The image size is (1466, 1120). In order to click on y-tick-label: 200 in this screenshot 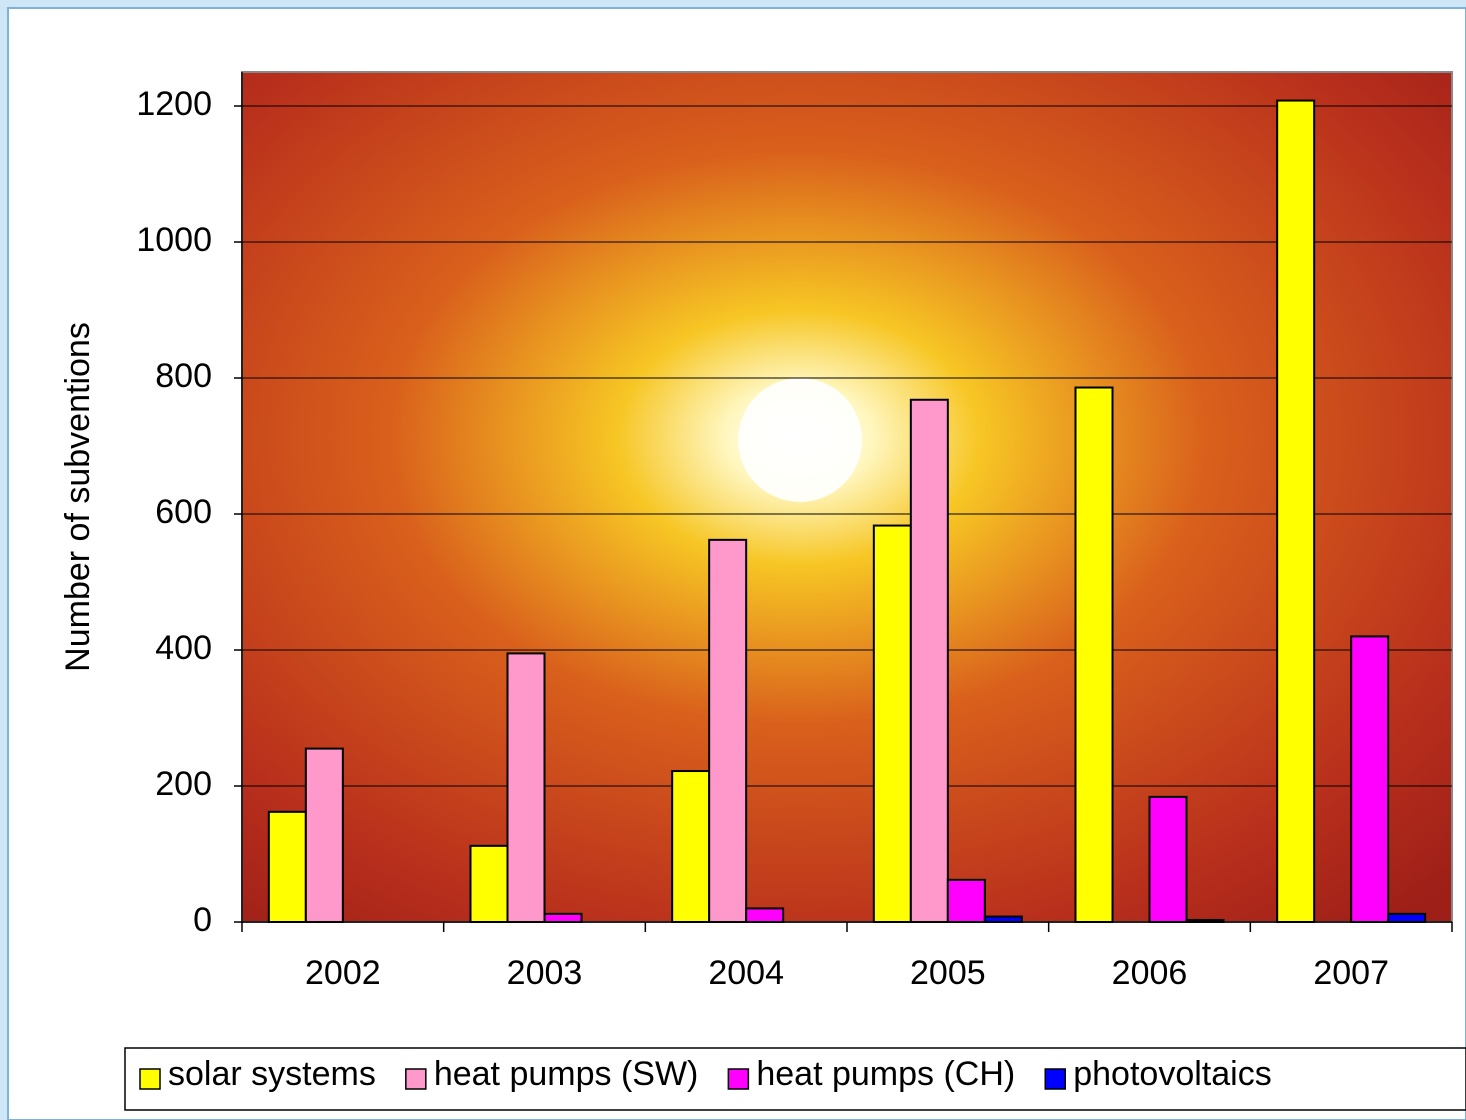, I will do `click(183, 784)`.